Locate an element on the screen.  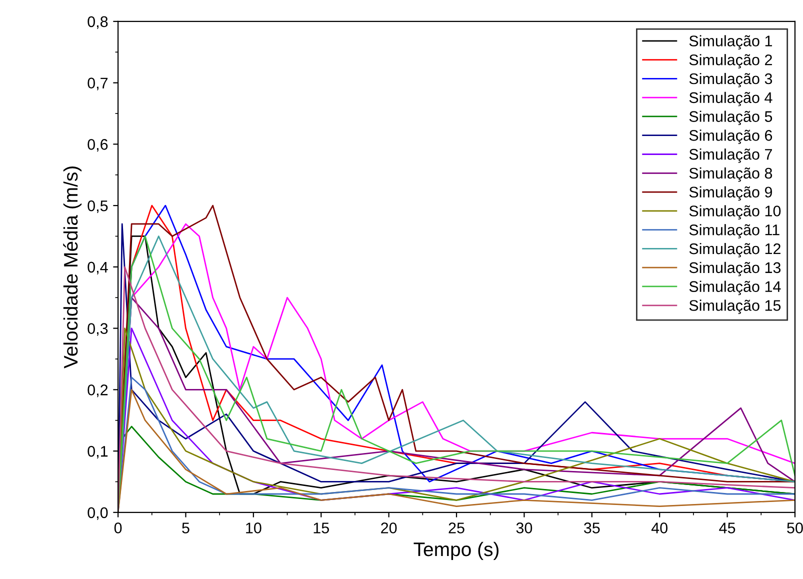
x-tick-label: 45 is located at coordinates (727, 528).